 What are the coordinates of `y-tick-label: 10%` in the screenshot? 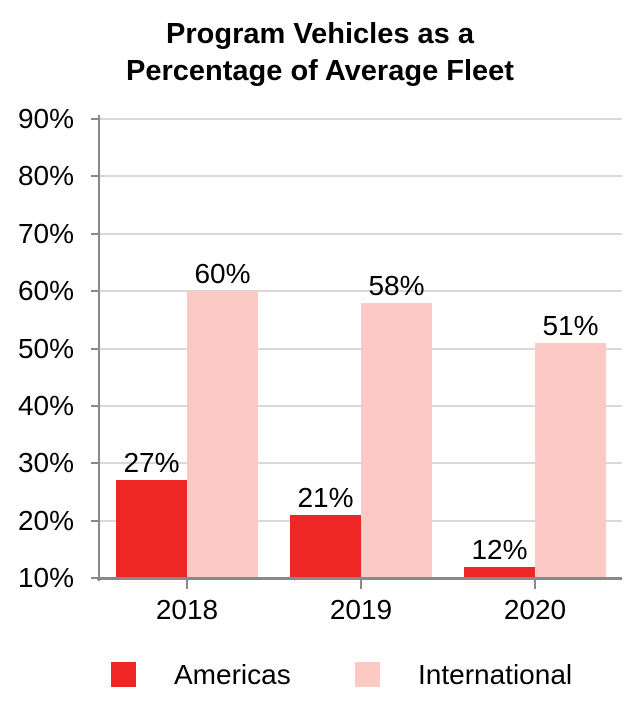 It's located at (45, 577).